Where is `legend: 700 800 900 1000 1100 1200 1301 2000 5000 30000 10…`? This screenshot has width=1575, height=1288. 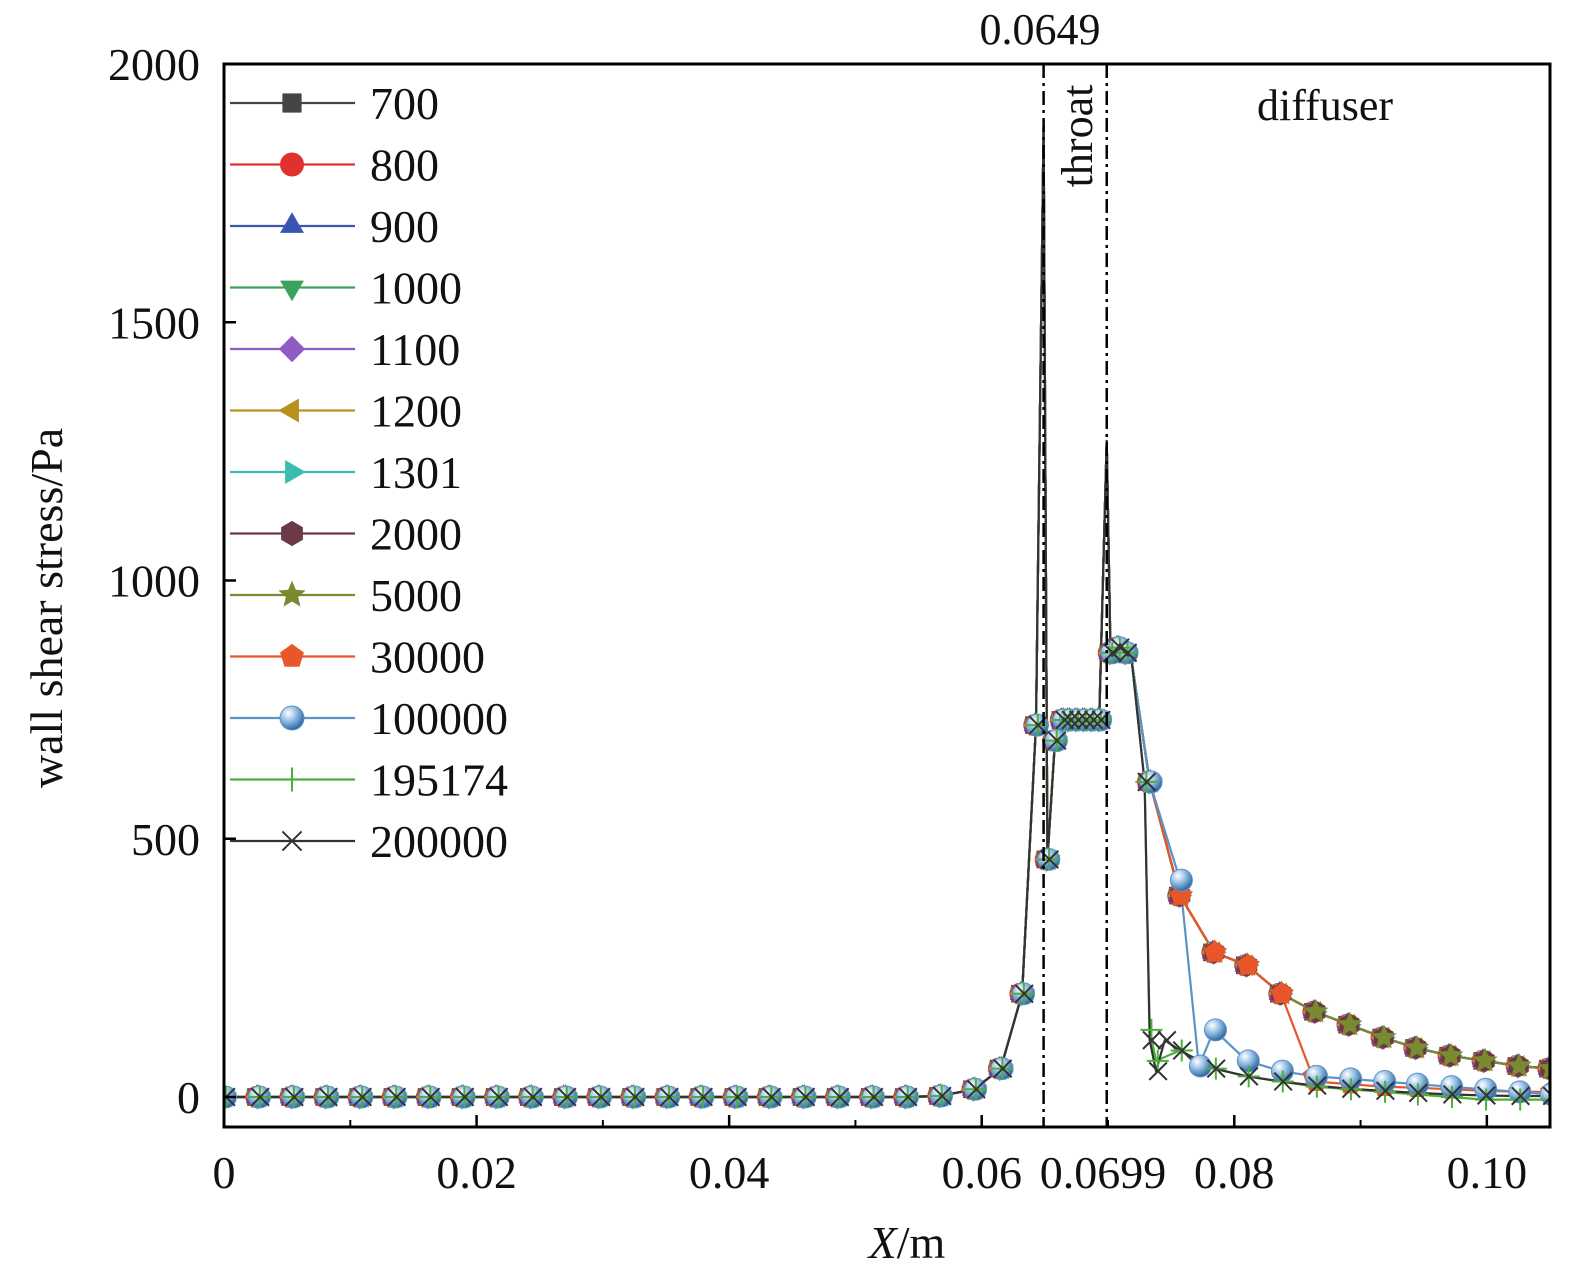
legend: 700 800 900 1000 1100 1200 1301 2000 5000 30000 10… is located at coordinates (369, 472).